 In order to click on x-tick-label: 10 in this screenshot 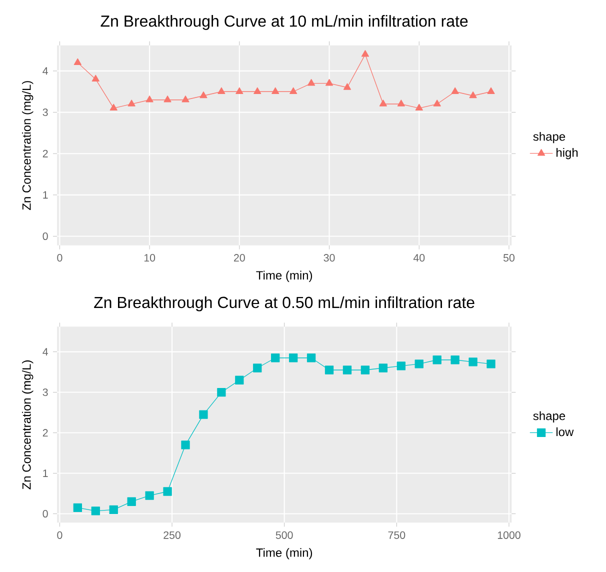, I will do `click(150, 258)`.